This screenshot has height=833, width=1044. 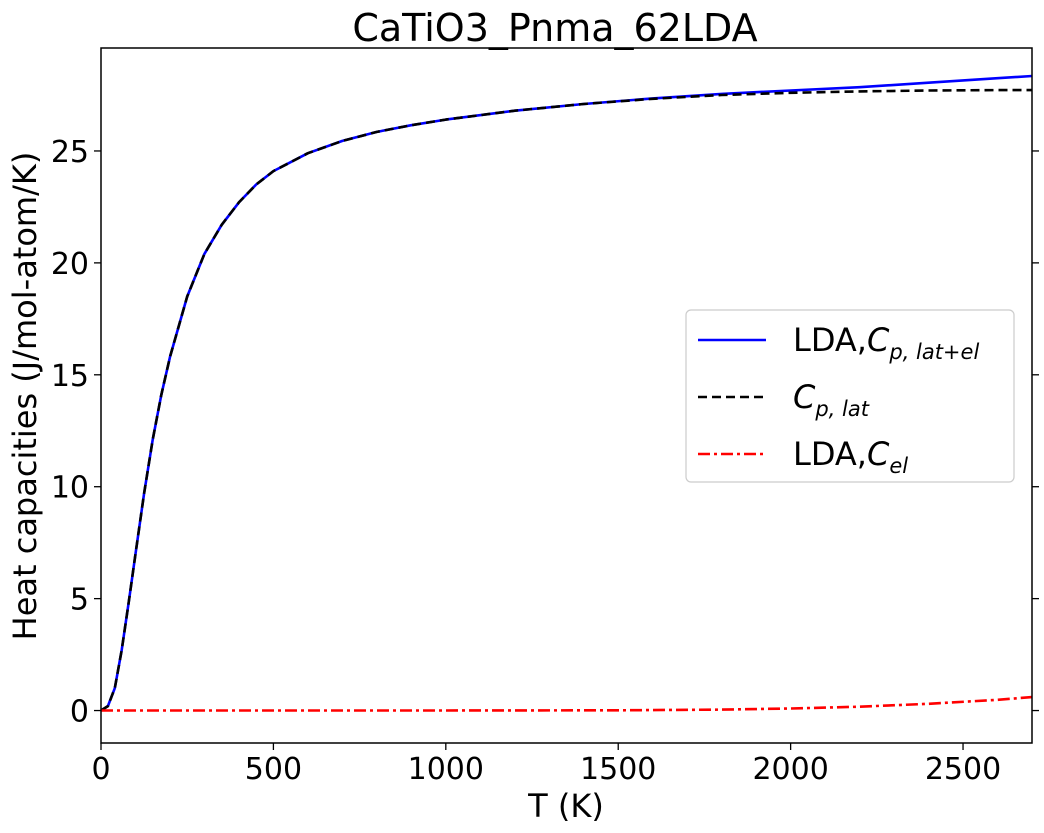 I want to click on x-tick-label: 500, so click(x=273, y=769).